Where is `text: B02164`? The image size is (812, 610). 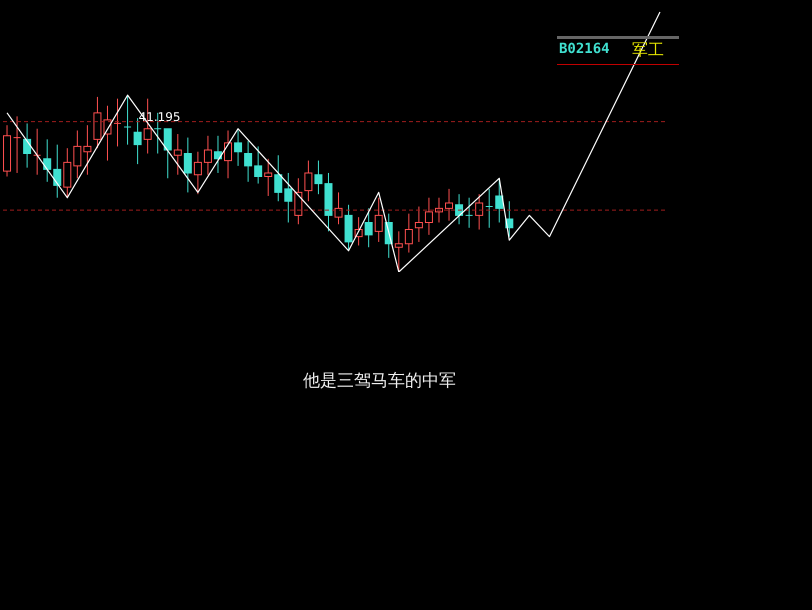 text: B02164 is located at coordinates (584, 49).